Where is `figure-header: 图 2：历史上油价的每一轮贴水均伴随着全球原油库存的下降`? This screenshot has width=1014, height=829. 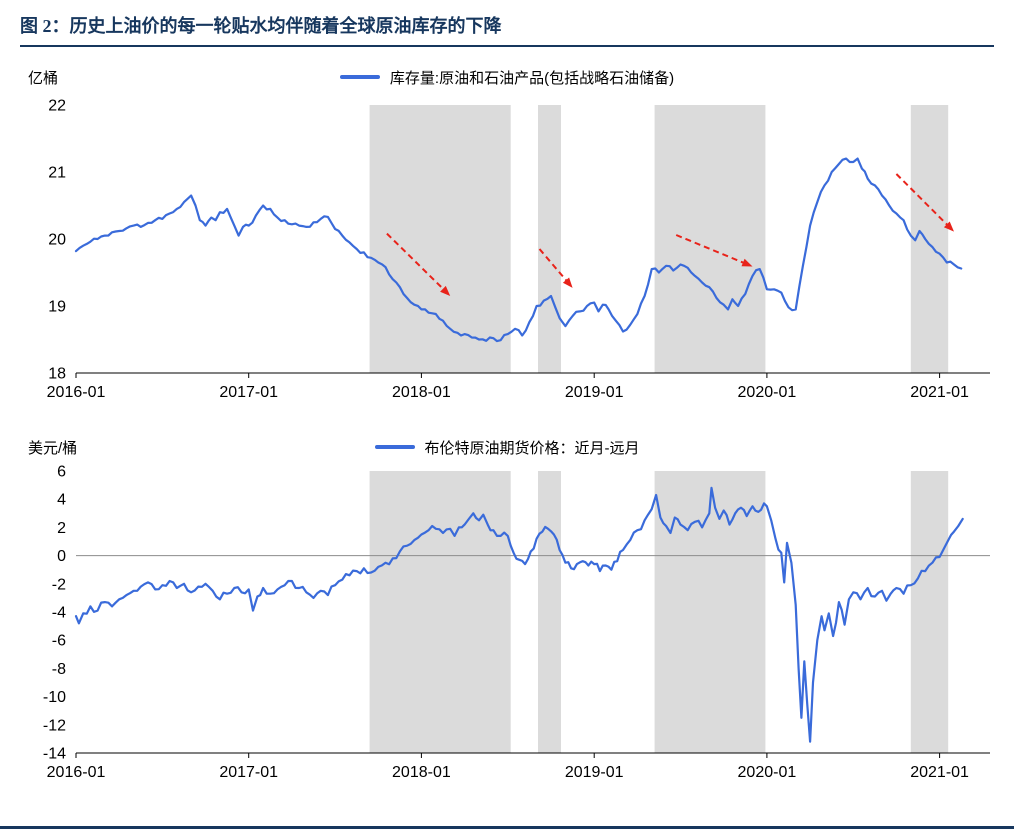 figure-header: 图 2：历史上油价的每一轮贴水均伴随着全球原油库存的下降 is located at coordinates (507, 23).